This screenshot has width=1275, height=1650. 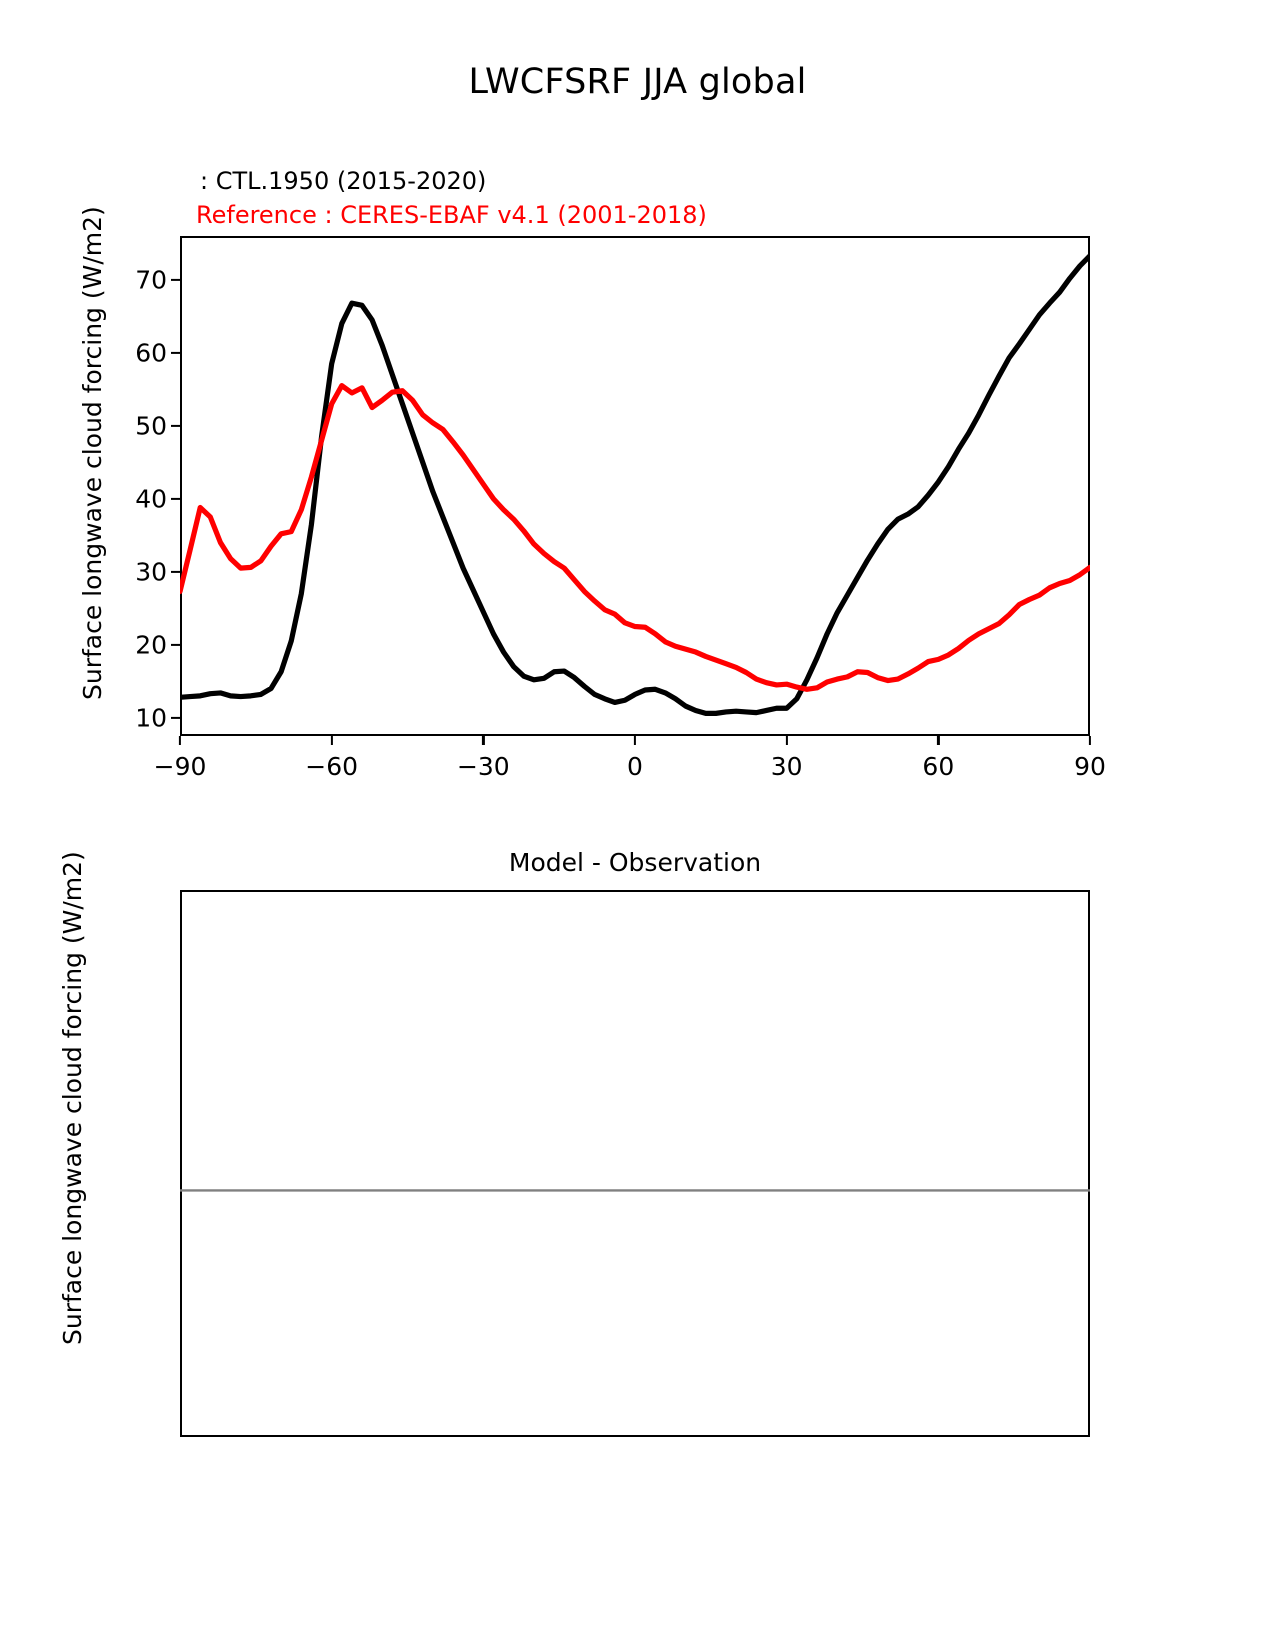 I want to click on y-axis-tick-label: 70, so click(x=151, y=280).